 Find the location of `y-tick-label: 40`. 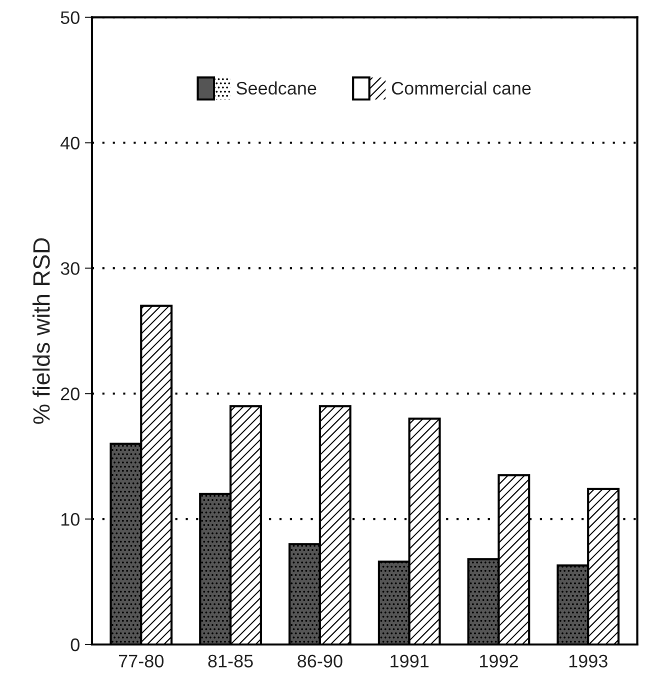

y-tick-label: 40 is located at coordinates (70, 143).